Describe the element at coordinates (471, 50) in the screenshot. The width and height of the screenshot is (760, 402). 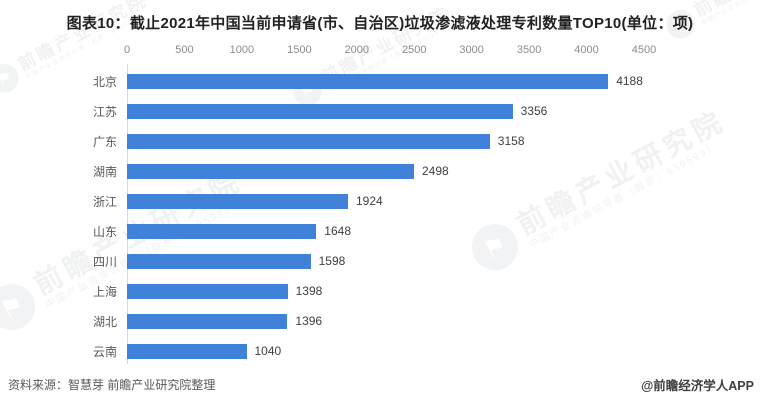
I see `x-tick-label: 3000` at that location.